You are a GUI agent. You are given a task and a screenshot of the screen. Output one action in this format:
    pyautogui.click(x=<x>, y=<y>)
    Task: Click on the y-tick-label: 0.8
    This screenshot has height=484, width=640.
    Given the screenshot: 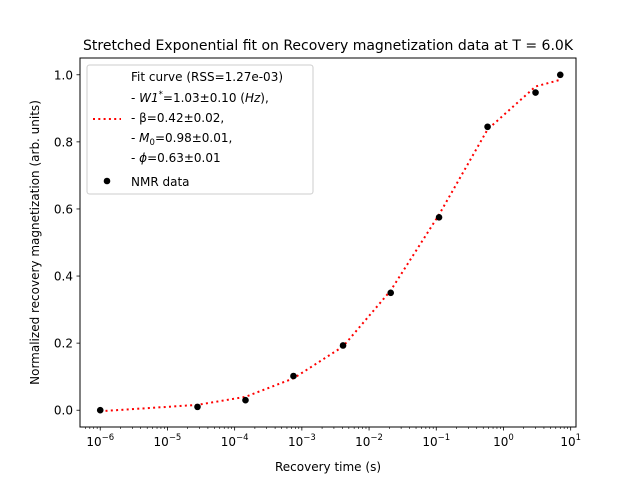 What is the action you would take?
    pyautogui.click(x=63, y=142)
    